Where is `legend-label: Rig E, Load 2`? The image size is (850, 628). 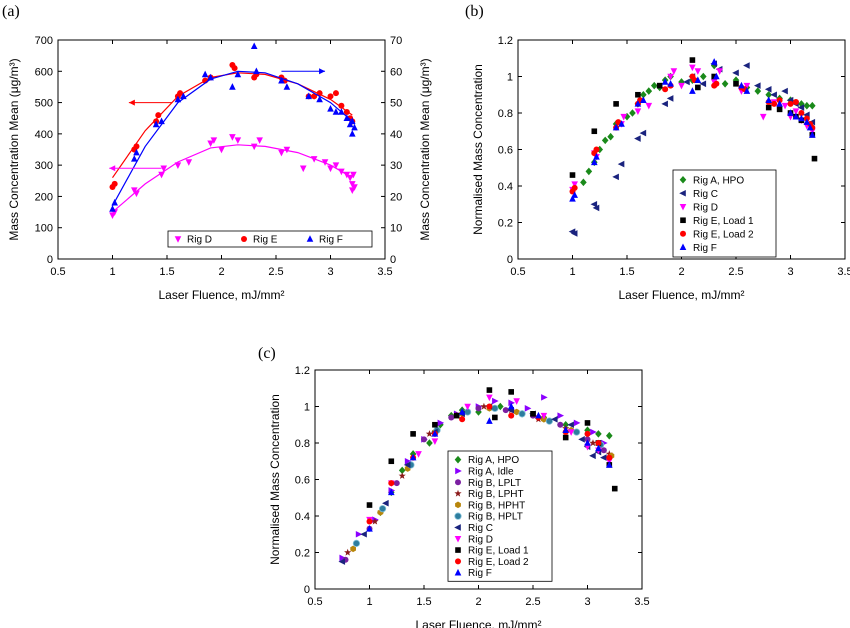 legend-label: Rig E, Load 2 is located at coordinates (723, 234).